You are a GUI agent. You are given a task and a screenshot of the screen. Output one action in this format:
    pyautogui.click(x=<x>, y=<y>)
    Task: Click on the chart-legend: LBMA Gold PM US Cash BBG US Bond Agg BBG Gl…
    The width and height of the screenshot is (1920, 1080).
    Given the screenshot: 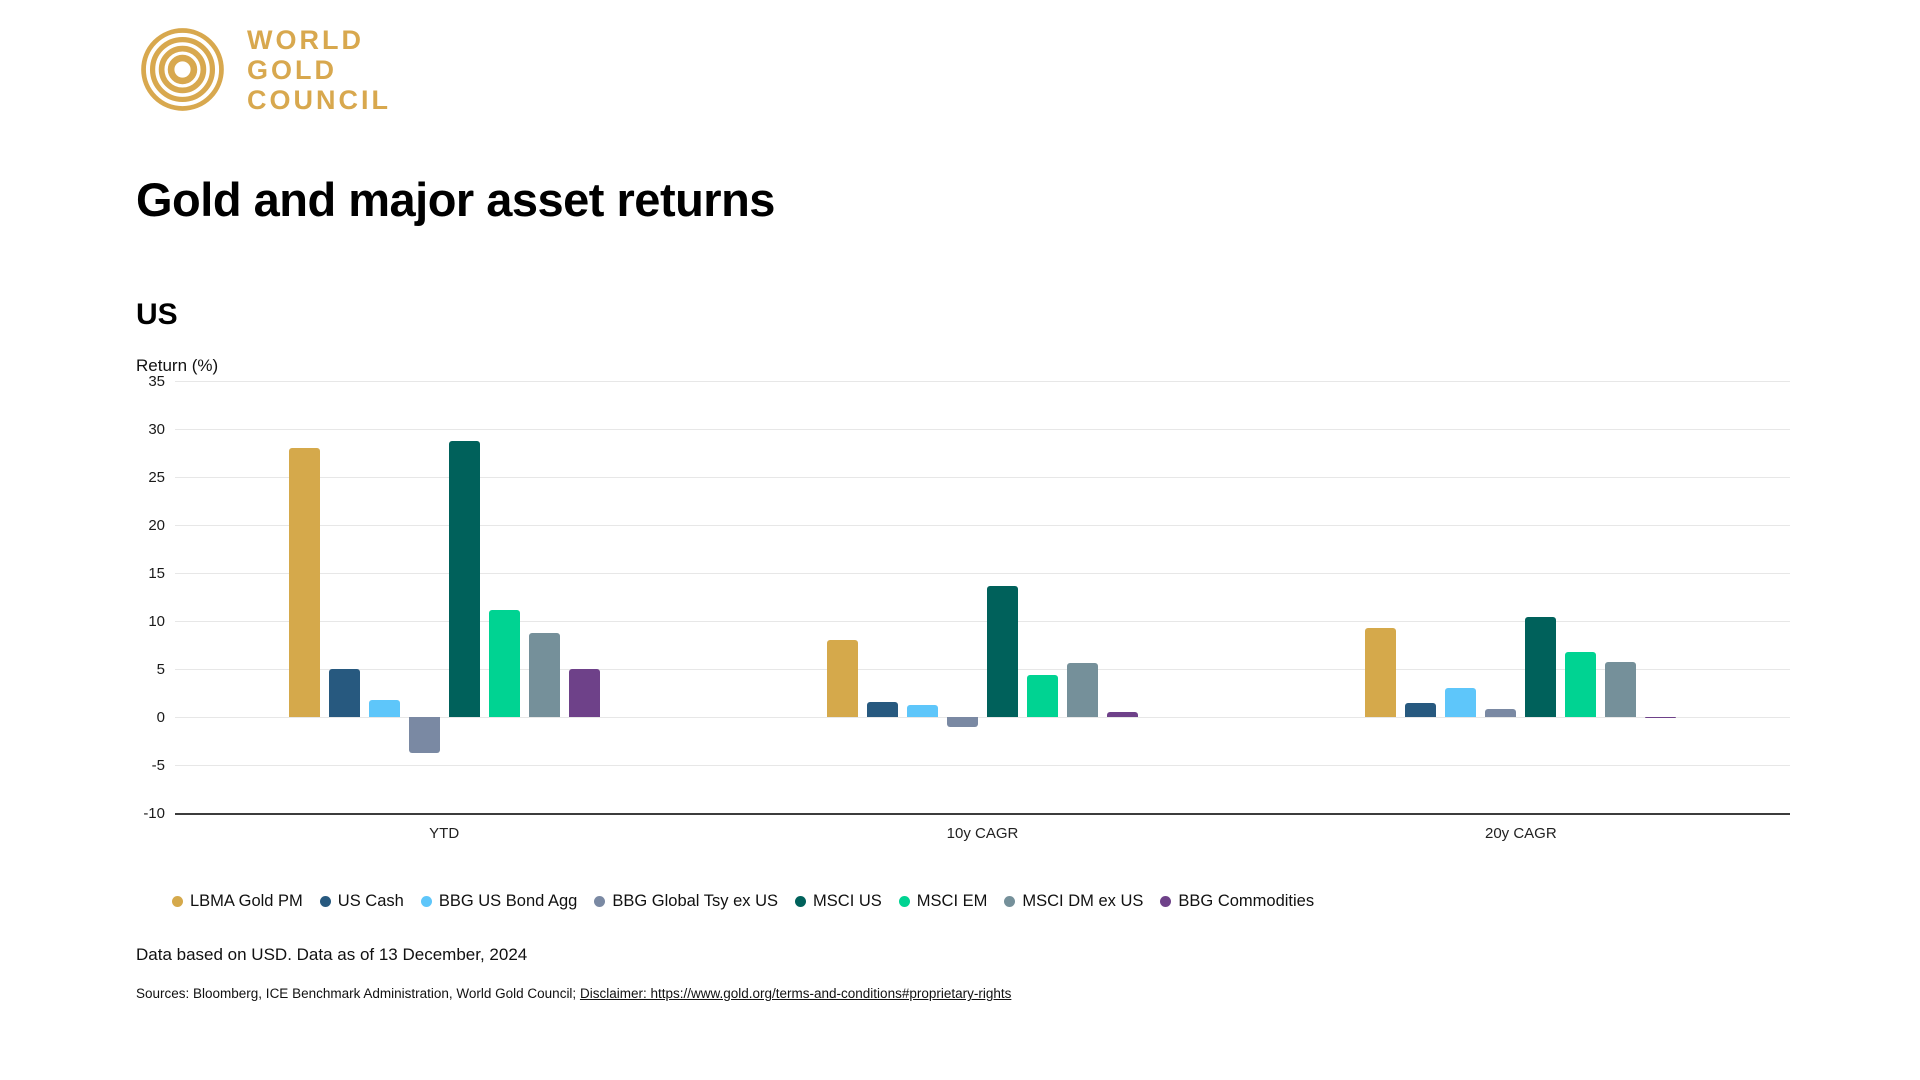 What is the action you would take?
    pyautogui.click(x=743, y=901)
    